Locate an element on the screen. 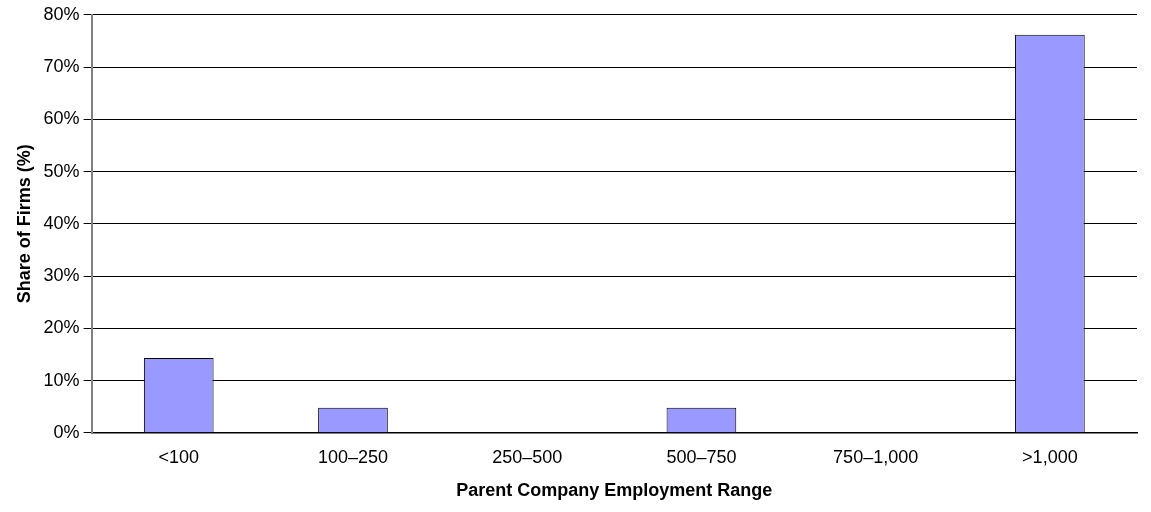 The width and height of the screenshot is (1151, 512). y-axis-title: Share of Firms (%) is located at coordinates (23, 224).